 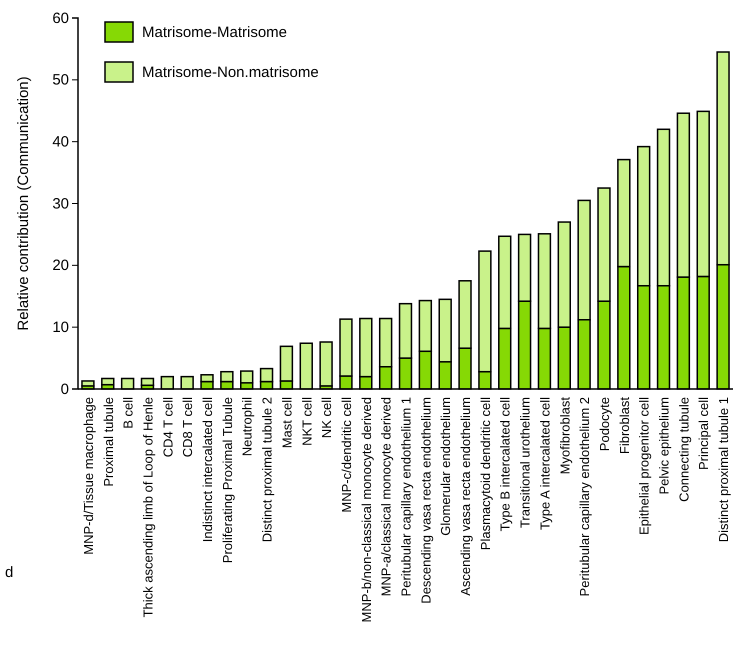 I want to click on x-tick-label: MNP-d/Tissue macrophage, so click(x=88, y=476).